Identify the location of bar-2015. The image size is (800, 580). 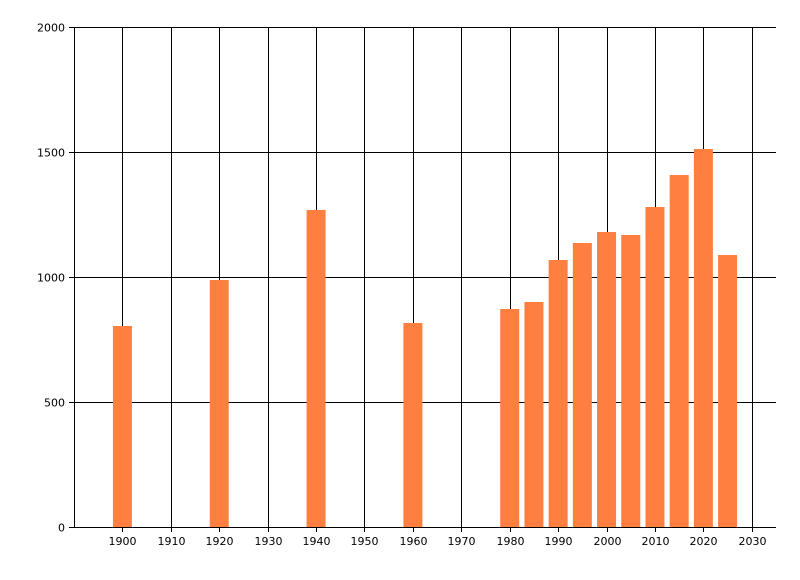
(679, 351).